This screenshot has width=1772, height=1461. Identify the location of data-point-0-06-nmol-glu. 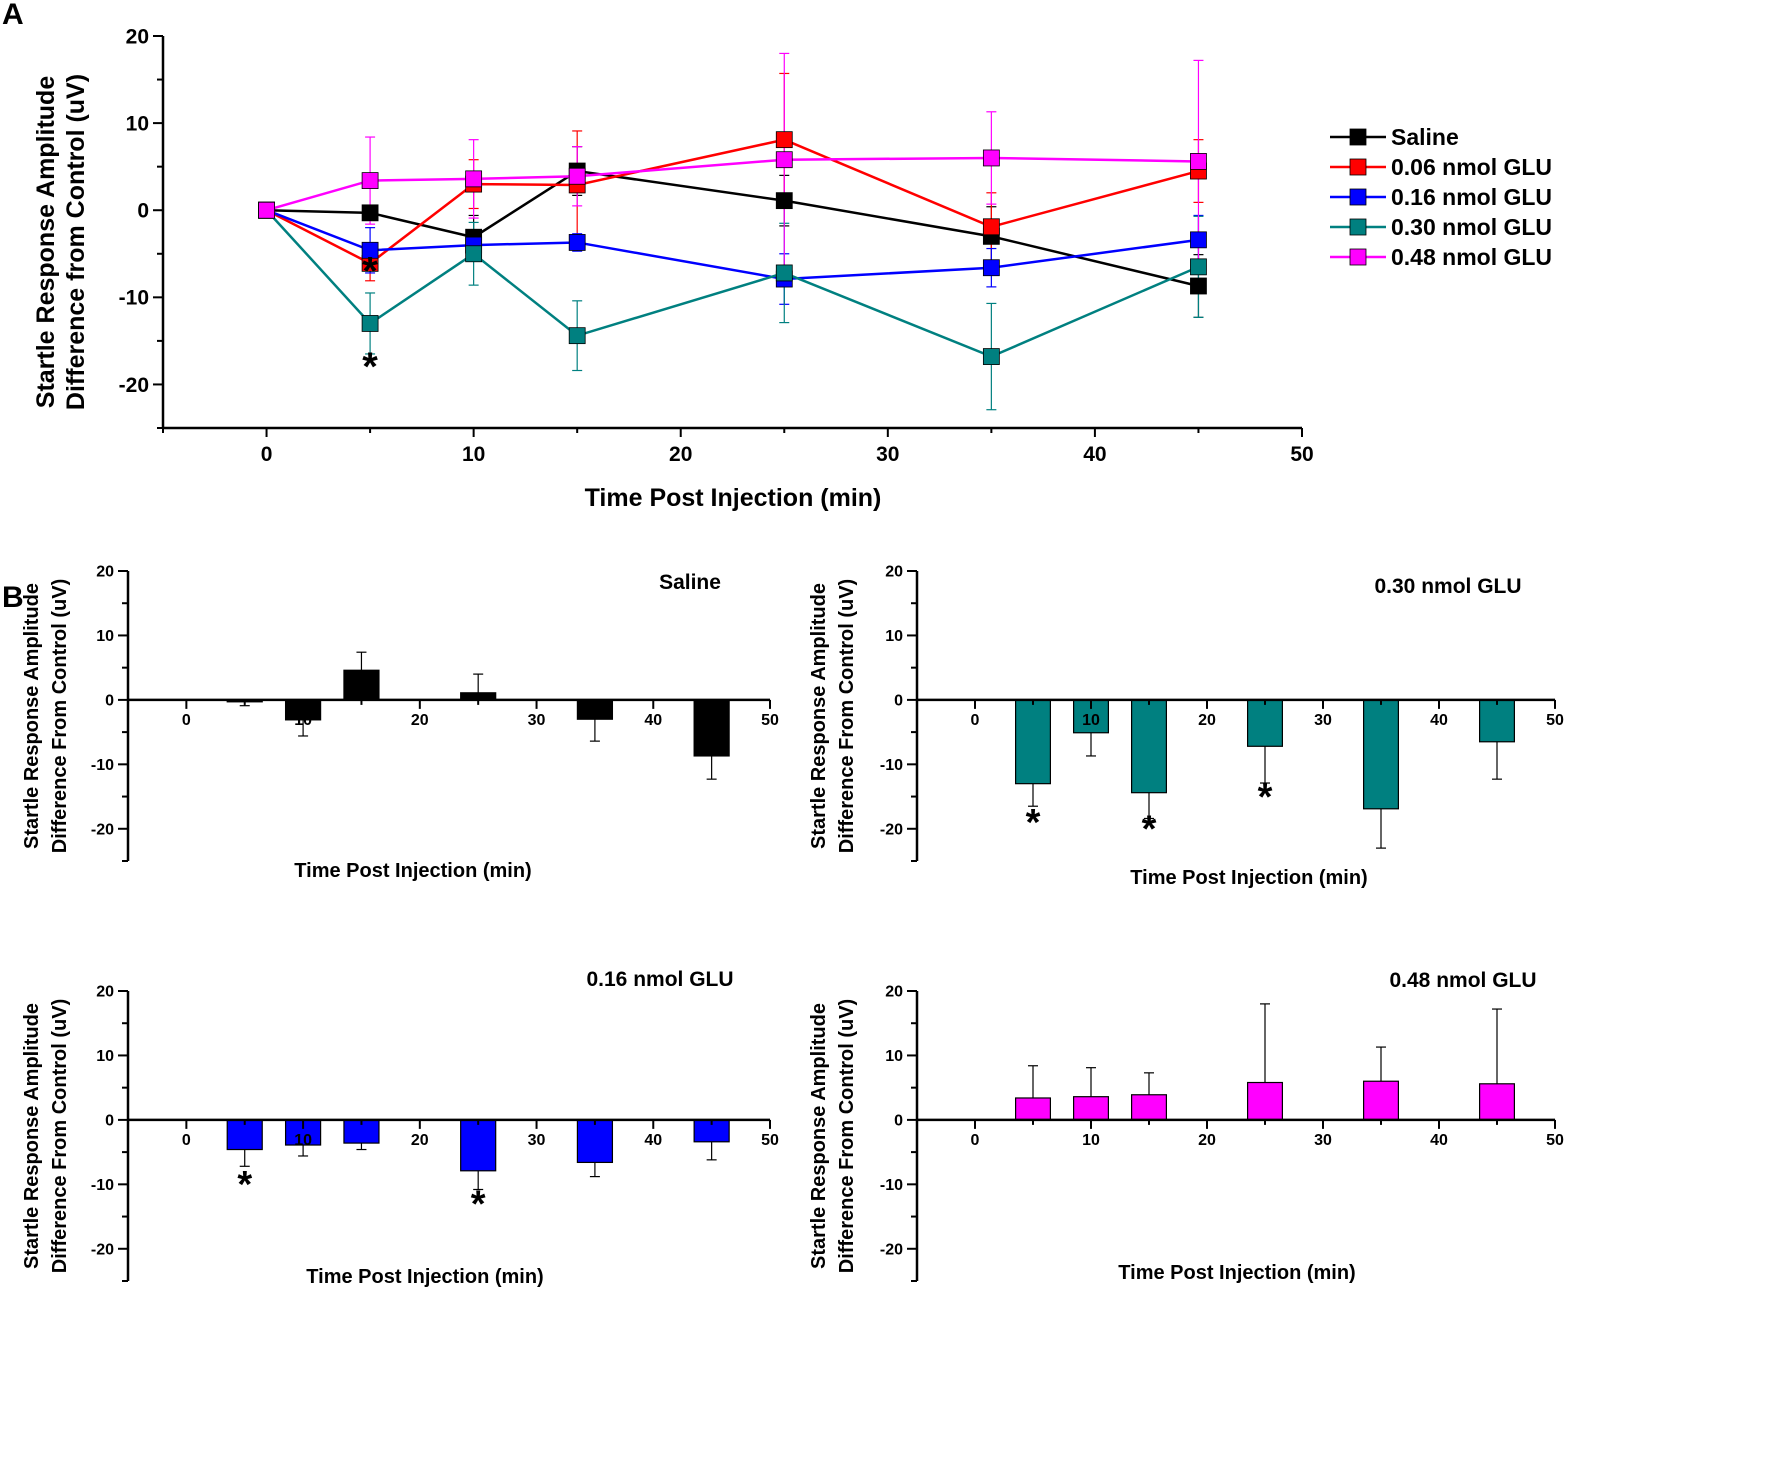
(991, 227).